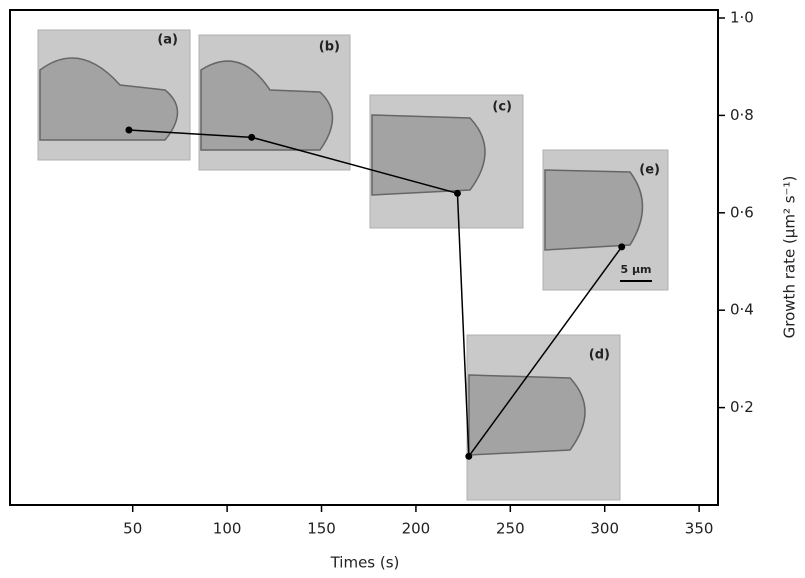  What do you see at coordinates (742, 18) in the screenshot?
I see `y-tick-label: 1·0` at bounding box center [742, 18].